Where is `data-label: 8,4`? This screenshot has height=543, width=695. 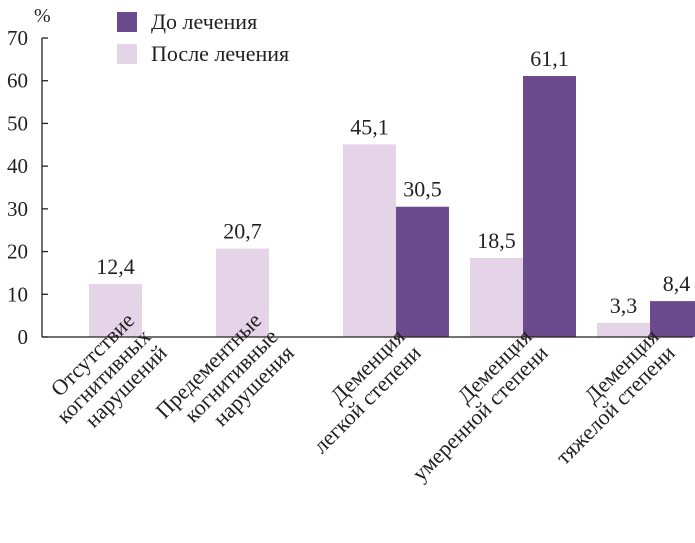
data-label: 8,4 is located at coordinates (677, 283).